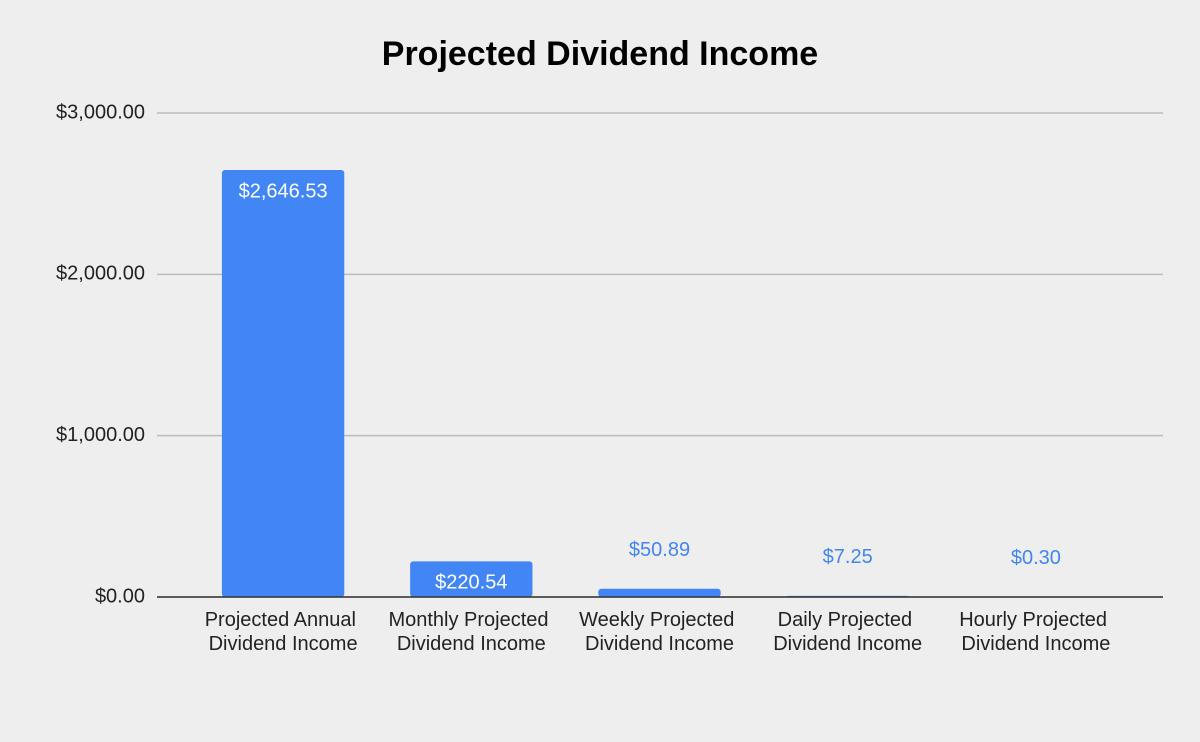  I want to click on x-tick-label: Daily Projected Dividend Income, so click(847, 632).